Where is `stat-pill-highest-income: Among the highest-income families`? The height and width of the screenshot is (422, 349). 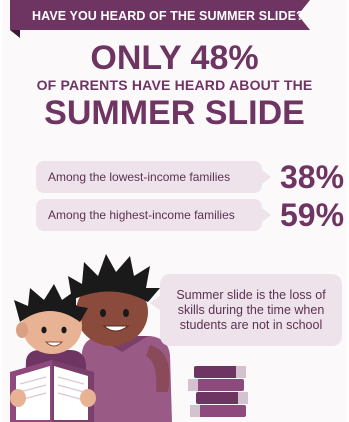 stat-pill-highest-income: Among the highest-income families is located at coordinates (153, 215).